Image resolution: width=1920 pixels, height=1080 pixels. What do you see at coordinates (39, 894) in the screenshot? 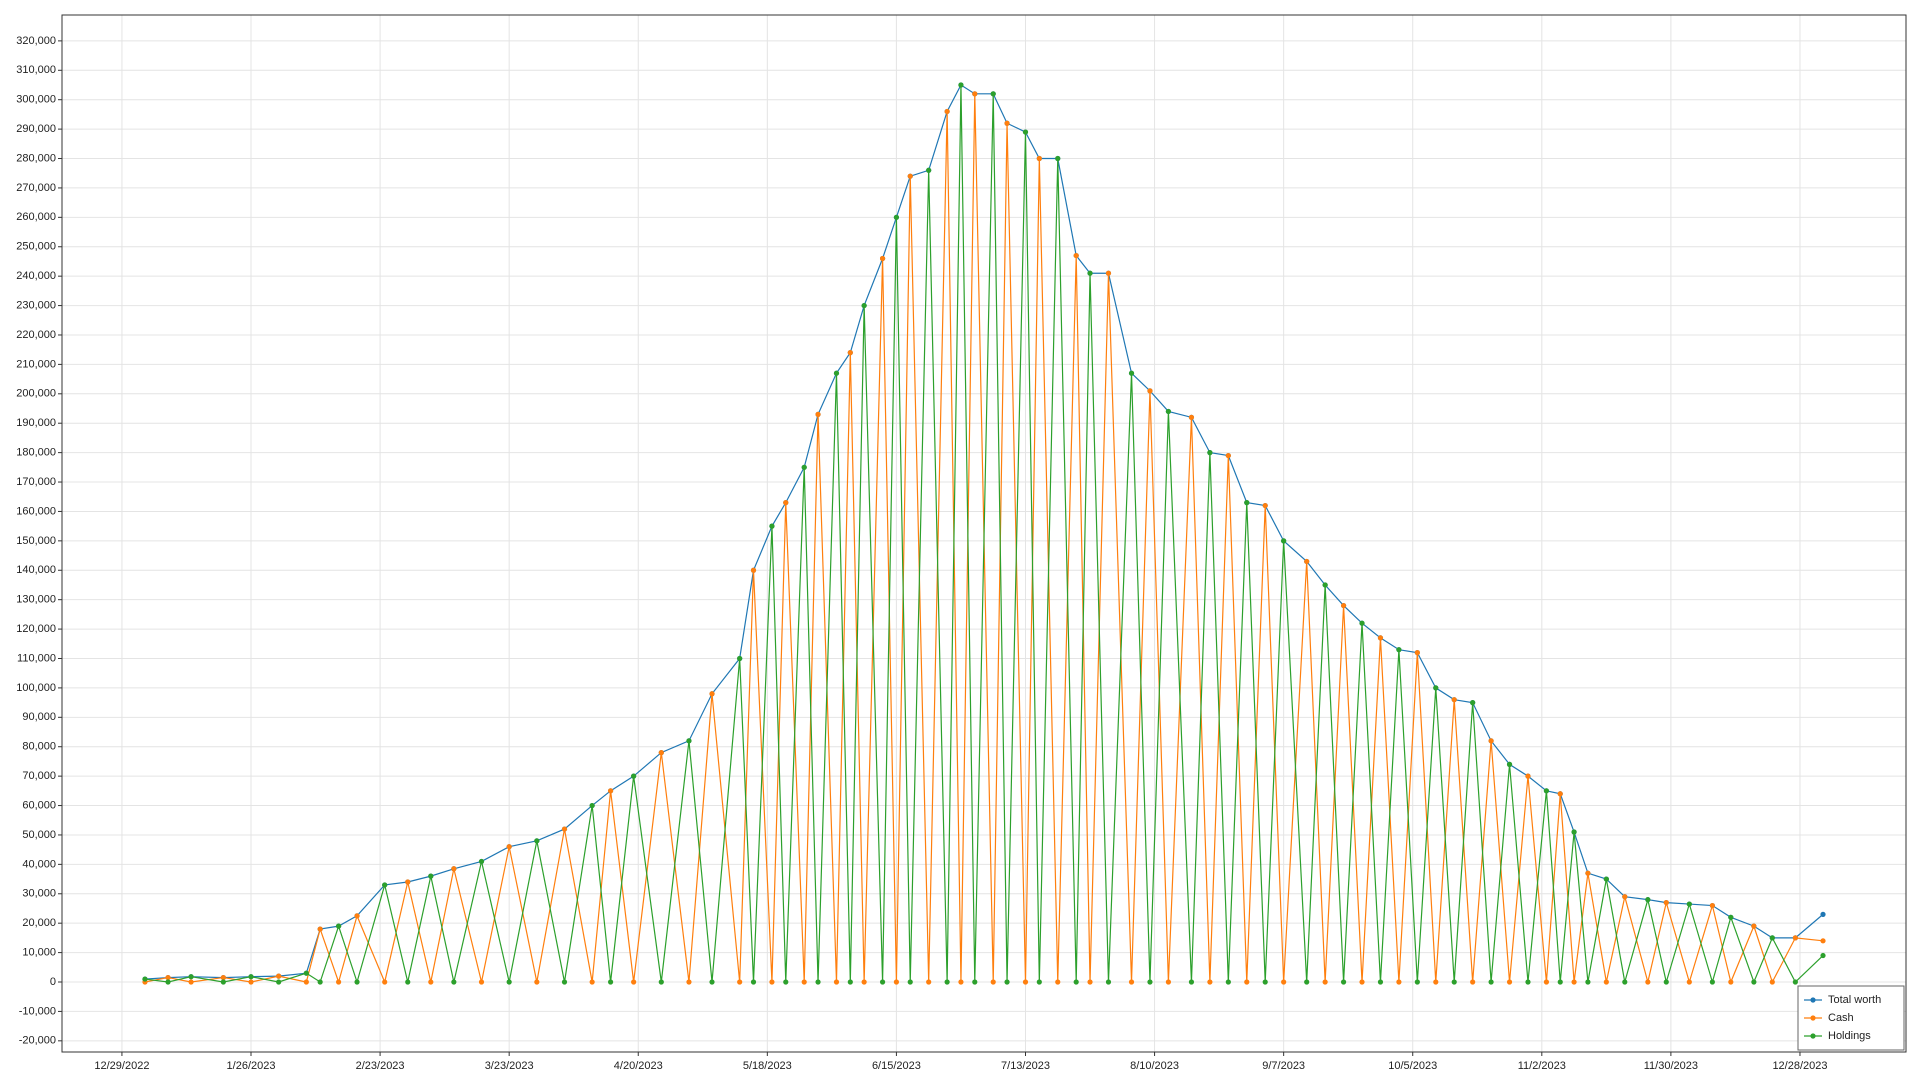
I see `y-tick-label: 30,000` at bounding box center [39, 894].